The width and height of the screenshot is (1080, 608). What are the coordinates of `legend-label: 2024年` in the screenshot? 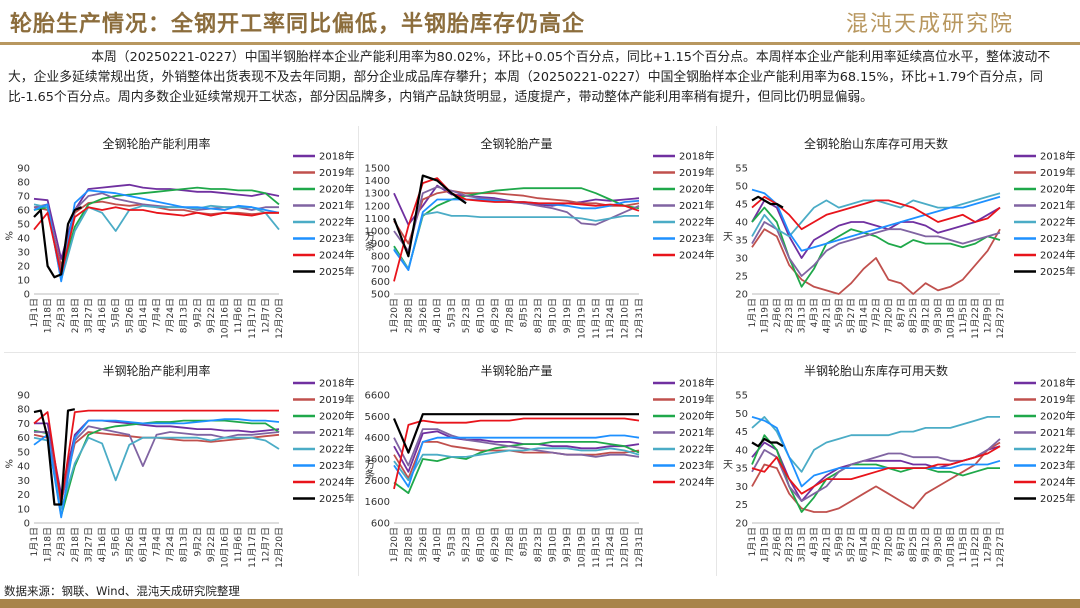 It's located at (1057, 255).